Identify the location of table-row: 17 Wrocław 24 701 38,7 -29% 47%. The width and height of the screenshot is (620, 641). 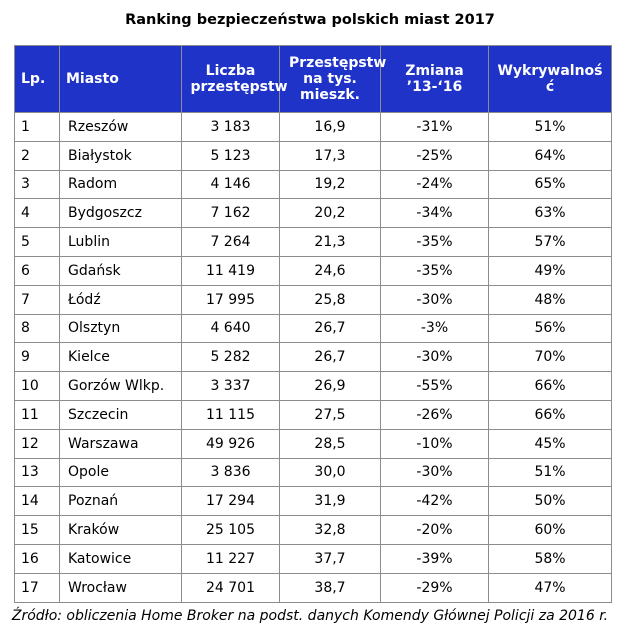
(313, 587).